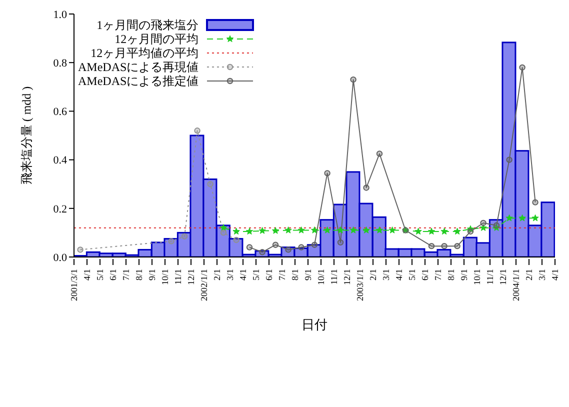 This screenshot has height=407, width=569. What do you see at coordinates (60, 112) in the screenshot?
I see `y-tick-label: 0.6` at bounding box center [60, 112].